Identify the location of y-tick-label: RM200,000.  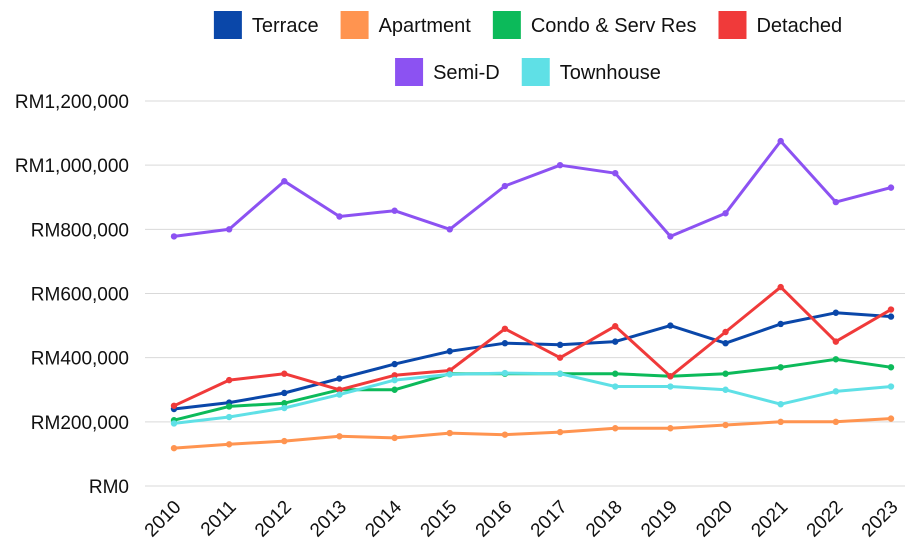
(80, 423).